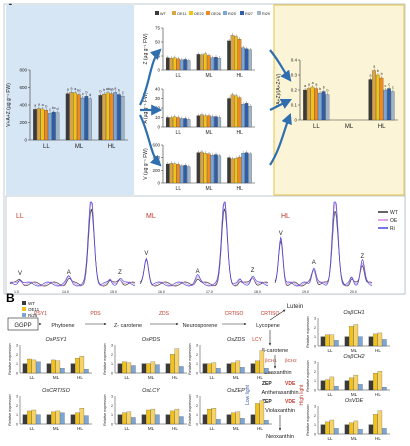  Describe the element at coordinates (95, 314) in the screenshot. I see `enzyme-label: PDS` at that location.